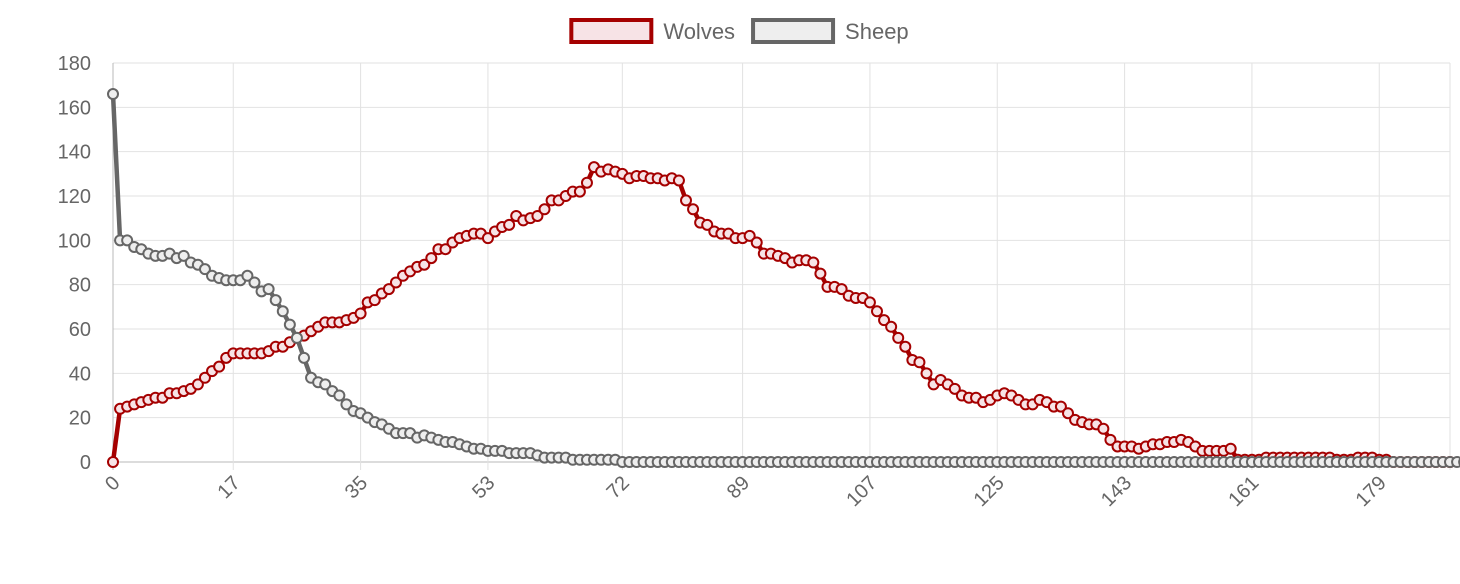 This screenshot has height=584, width=1460. Describe the element at coordinates (861, 491) in the screenshot. I see `x-tick-label: 107` at that location.